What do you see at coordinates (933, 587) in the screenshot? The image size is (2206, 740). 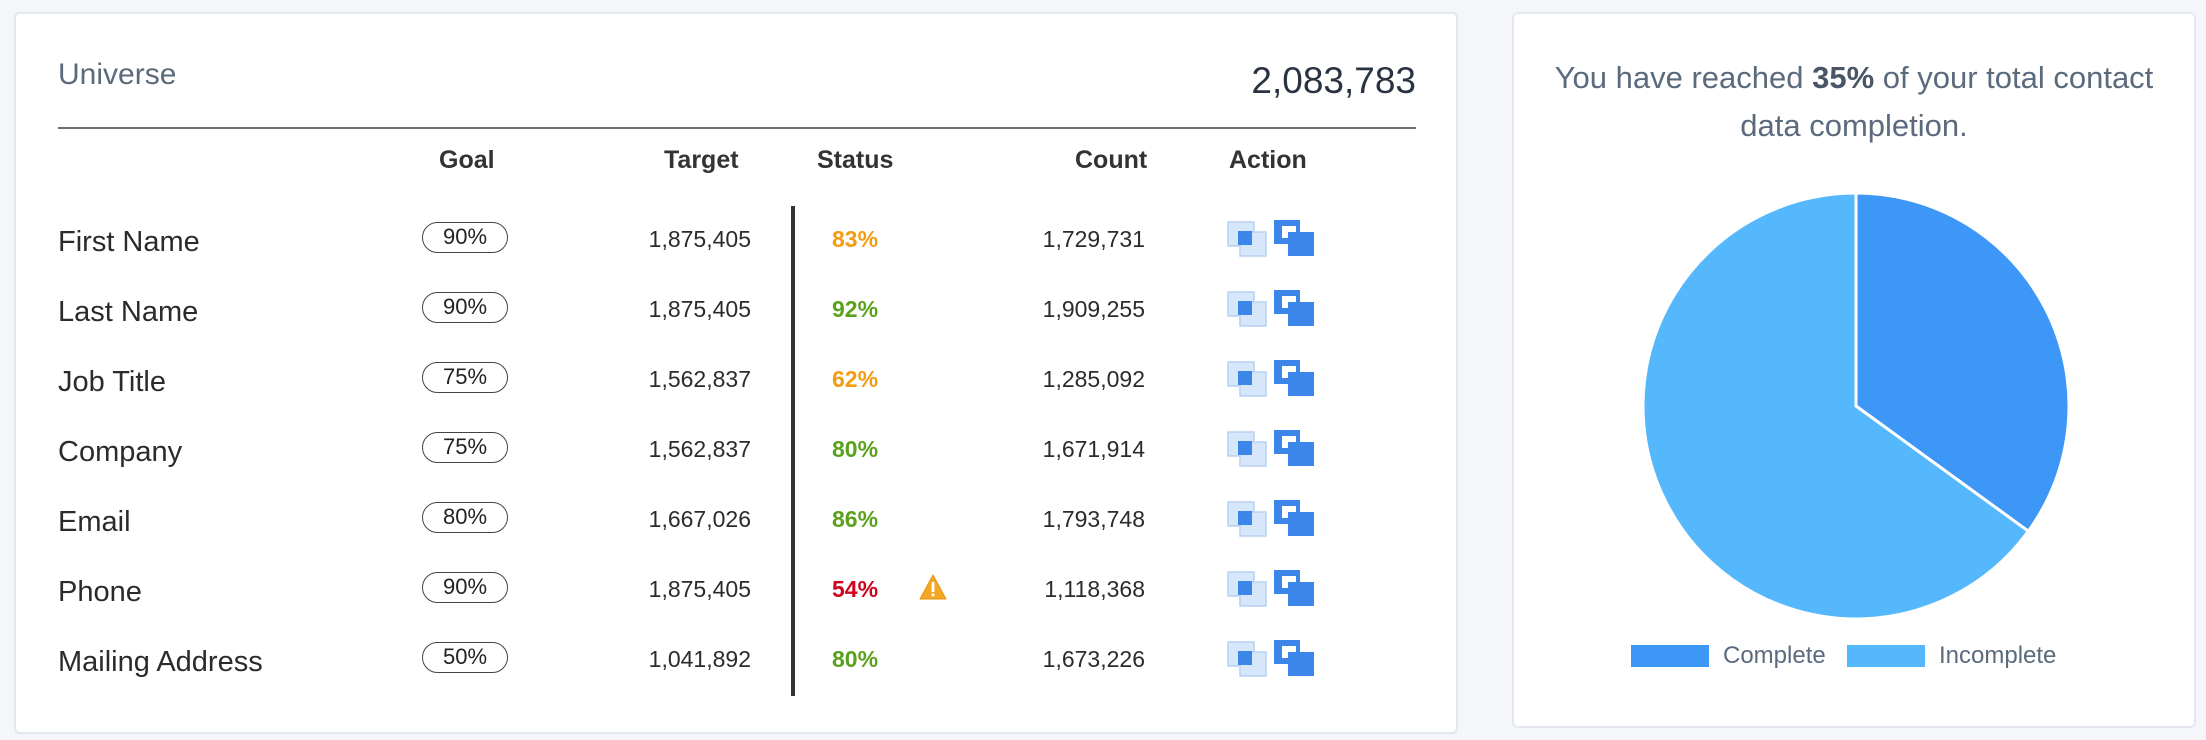 I see `warning-triangle-icon` at bounding box center [933, 587].